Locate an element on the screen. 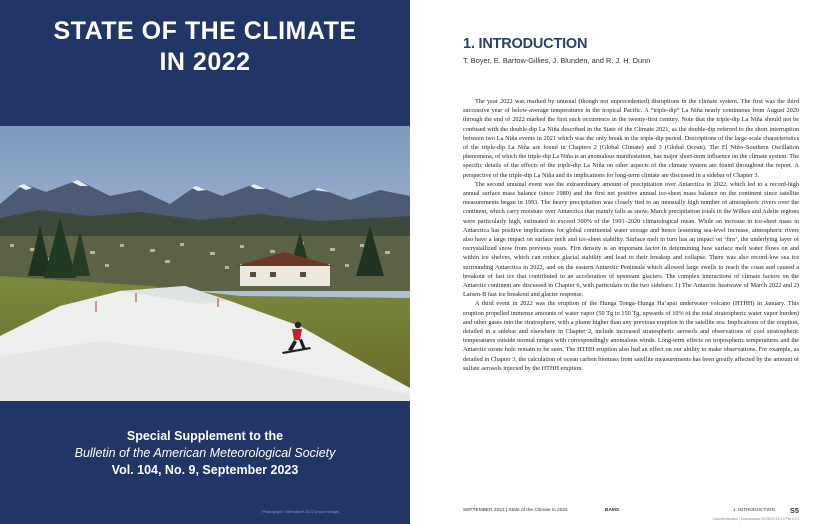 Image resolution: width=814 pixels, height=524 pixels. supplement-line: Special Supplement to the is located at coordinates (205, 436).